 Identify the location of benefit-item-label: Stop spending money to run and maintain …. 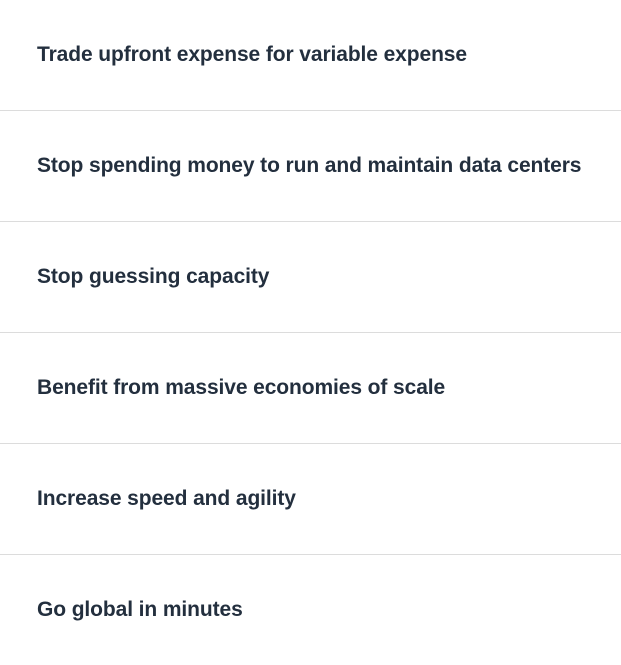
(309, 165).